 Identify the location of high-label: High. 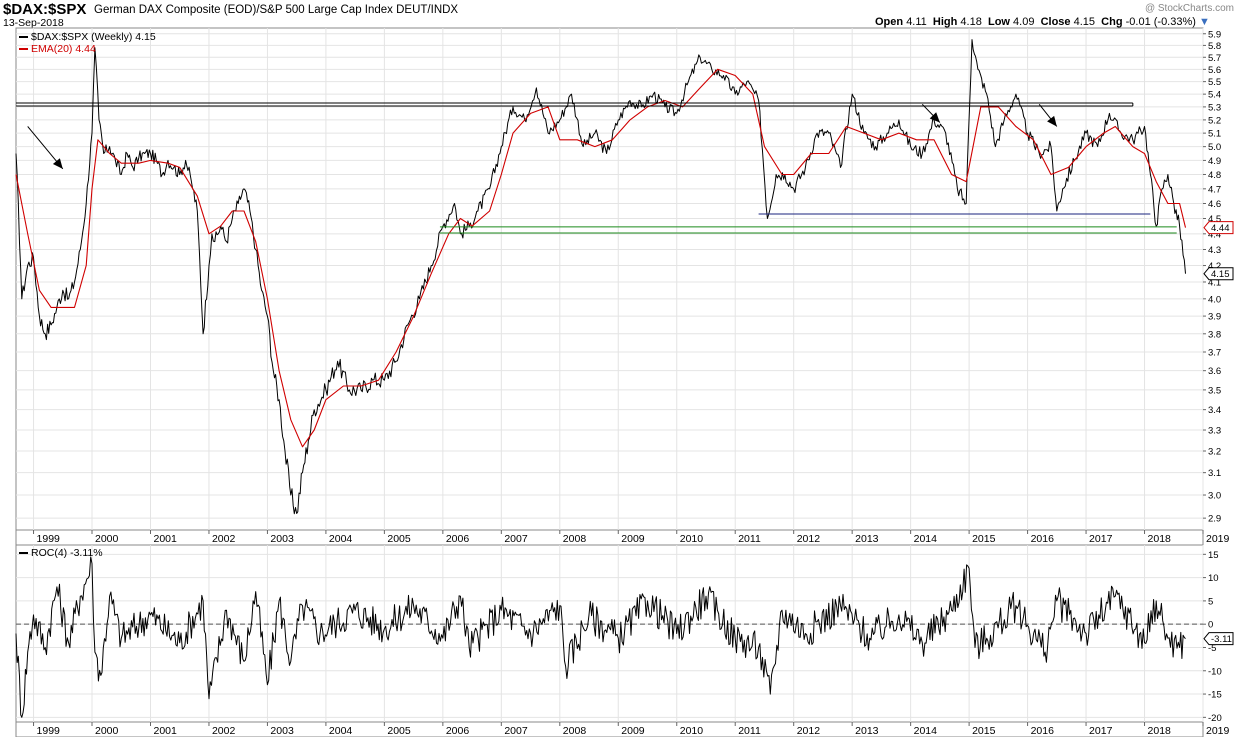
(945, 22).